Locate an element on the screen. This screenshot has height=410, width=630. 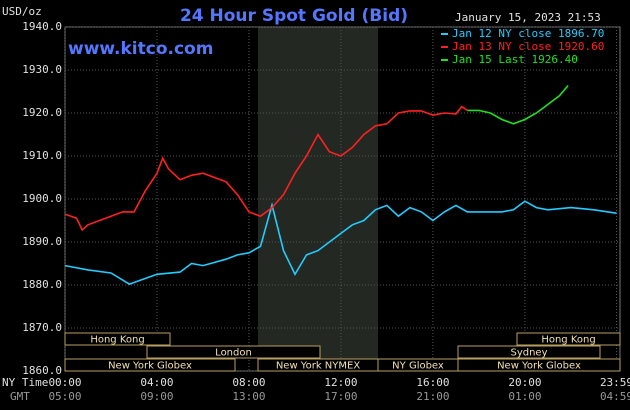
x2-tick-label: 04:59 is located at coordinates (615, 396).